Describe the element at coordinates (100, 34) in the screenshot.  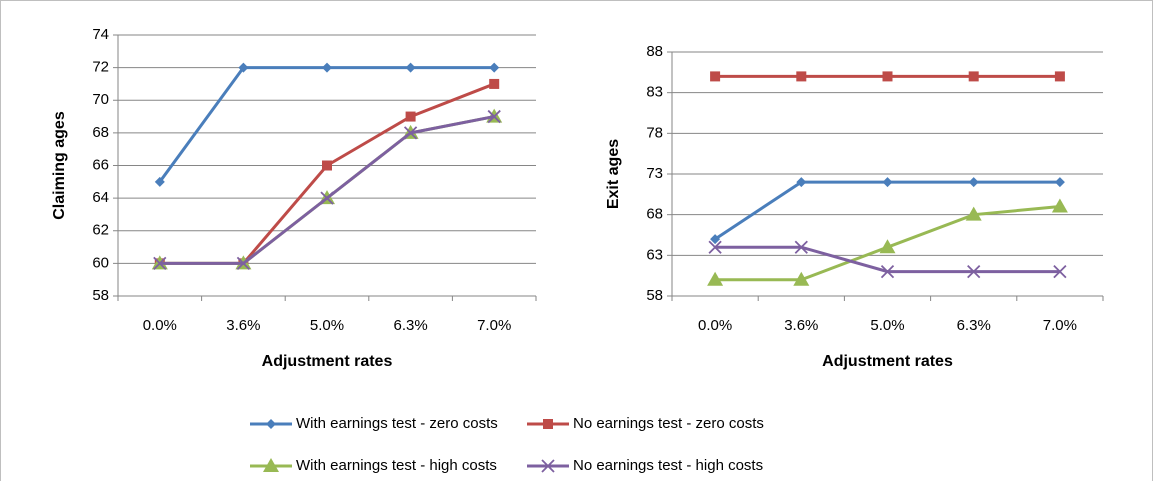
I see `y-tick-label: 74` at that location.